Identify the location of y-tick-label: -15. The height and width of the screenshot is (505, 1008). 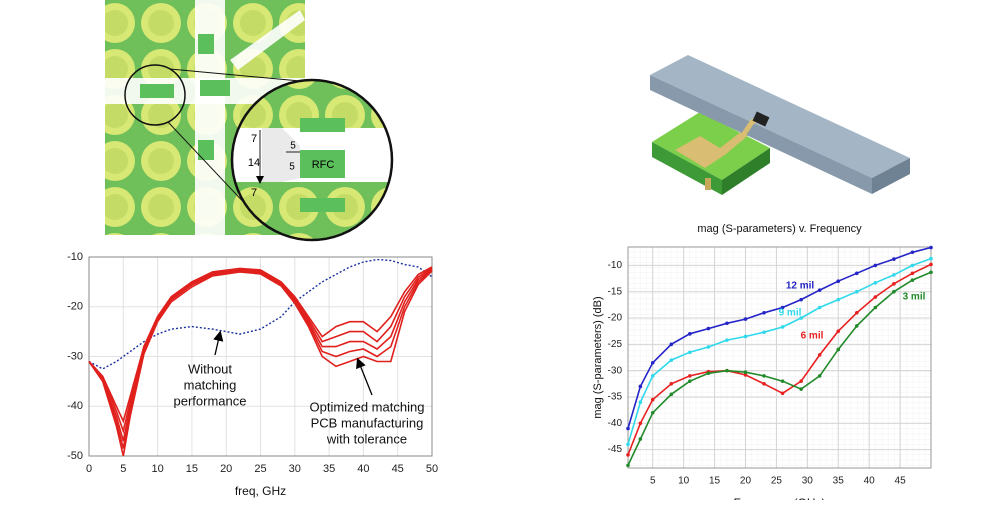
(615, 291).